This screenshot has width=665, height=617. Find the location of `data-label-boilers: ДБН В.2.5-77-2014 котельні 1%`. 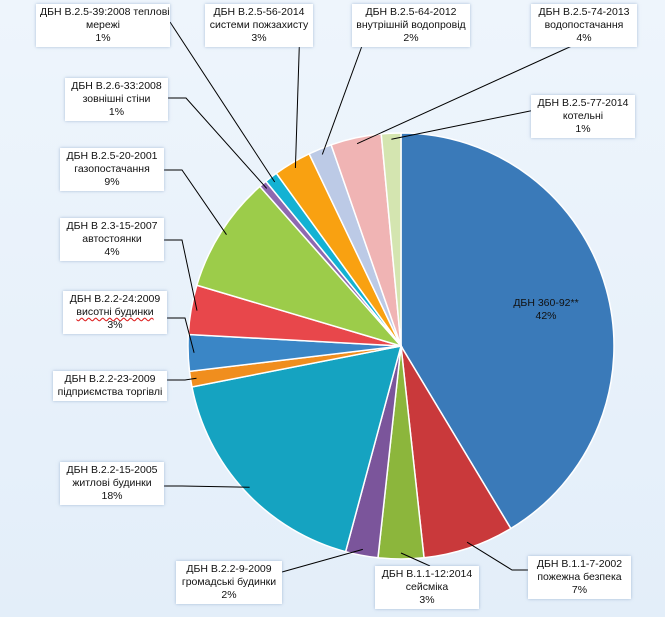

data-label-boilers: ДБН В.2.5-77-2014 котельні 1% is located at coordinates (583, 116).